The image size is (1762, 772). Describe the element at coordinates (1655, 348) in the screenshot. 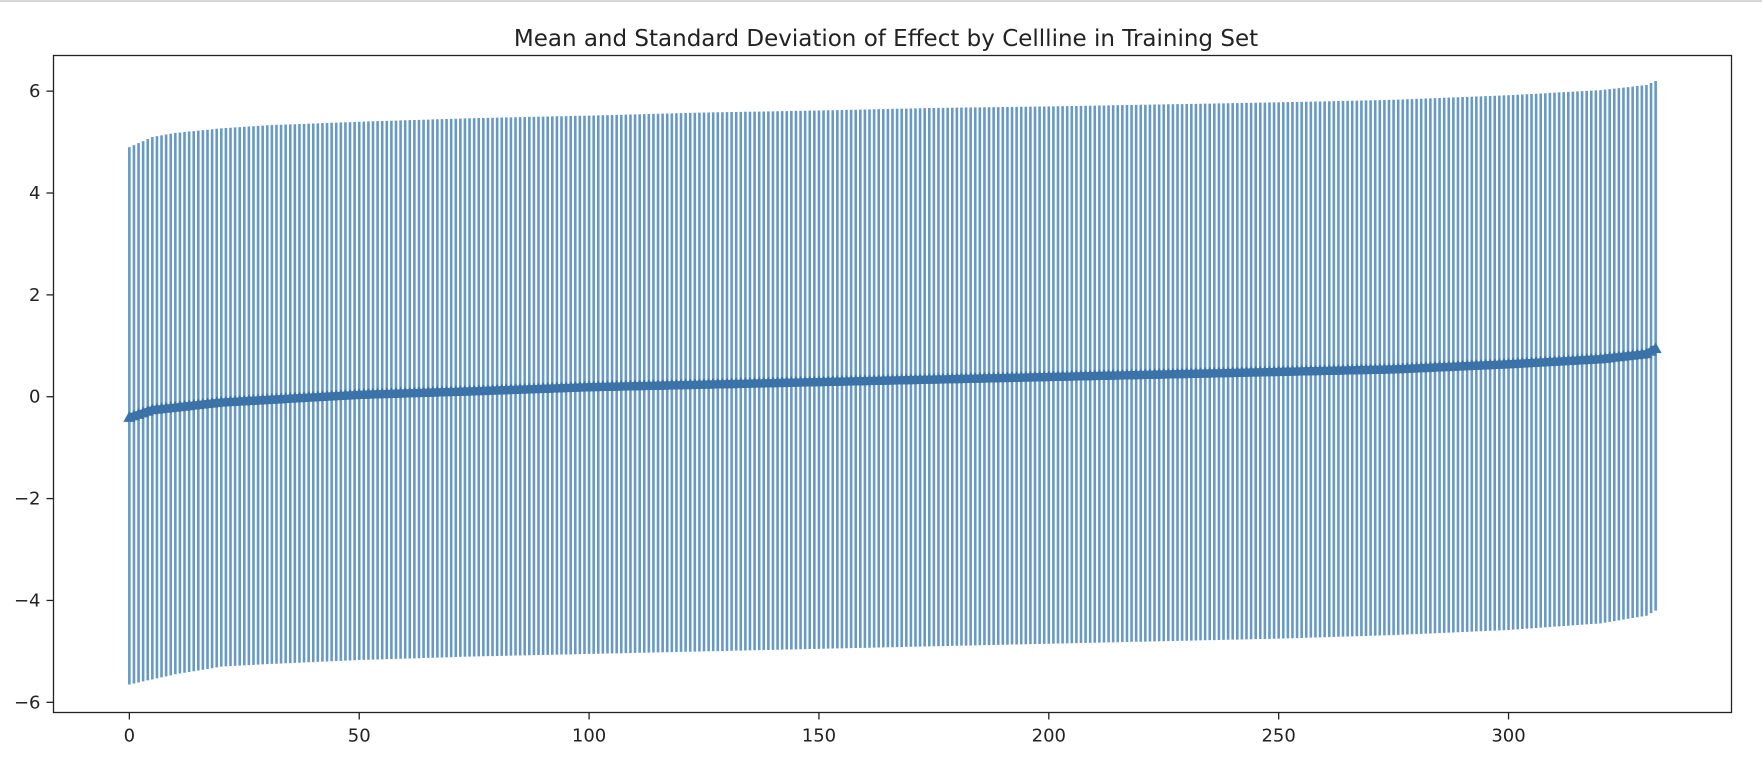

I see `mean-marker` at that location.